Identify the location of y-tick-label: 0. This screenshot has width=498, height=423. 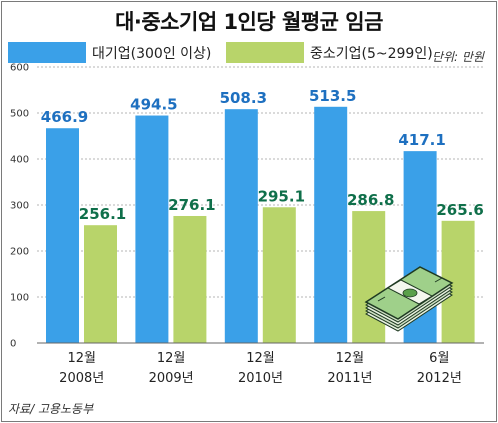
(13, 344).